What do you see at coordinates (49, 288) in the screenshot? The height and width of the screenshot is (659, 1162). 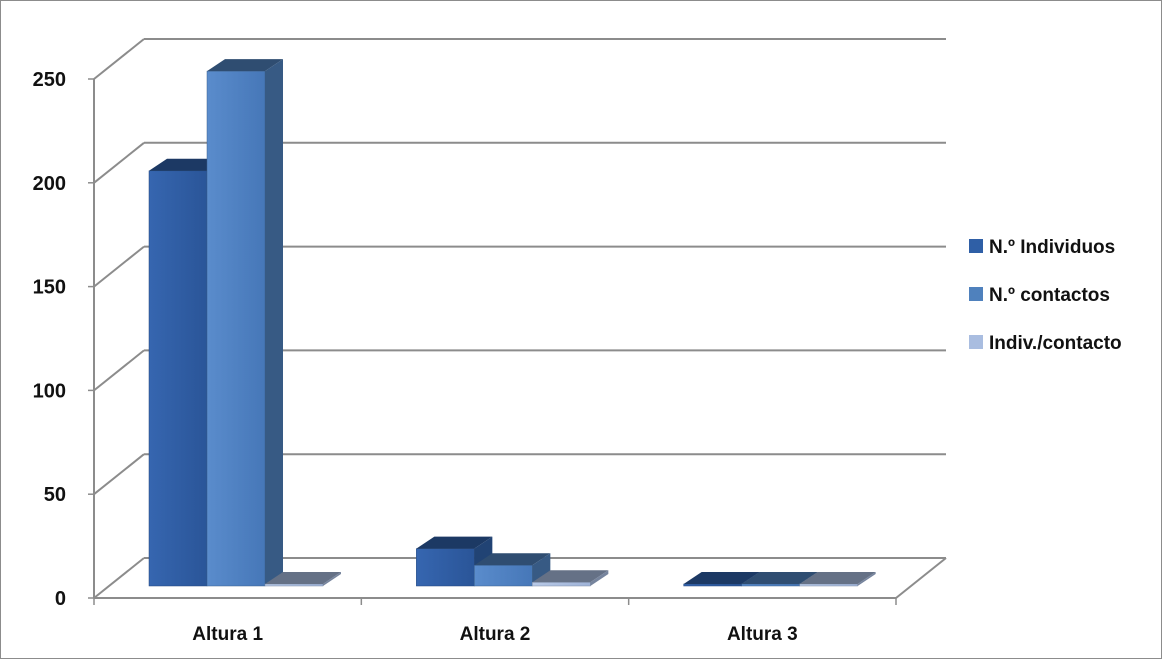 I see `y-tick-label: 150` at bounding box center [49, 288].